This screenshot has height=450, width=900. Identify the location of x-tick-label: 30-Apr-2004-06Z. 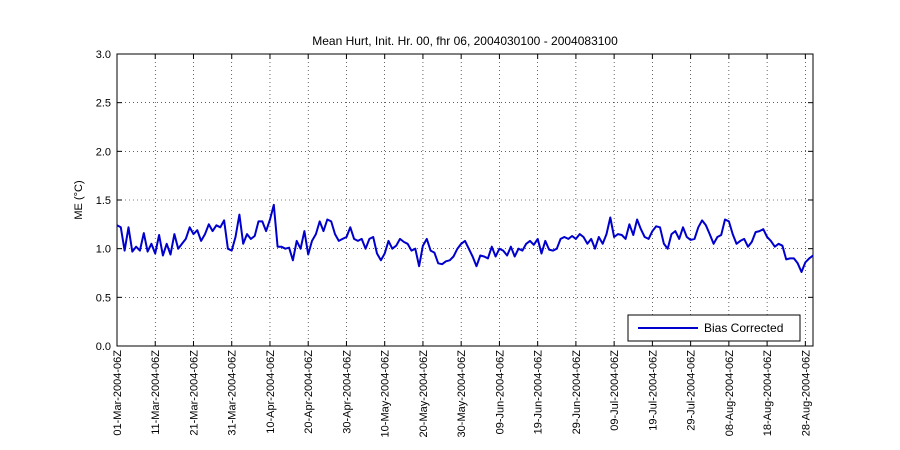
(347, 392).